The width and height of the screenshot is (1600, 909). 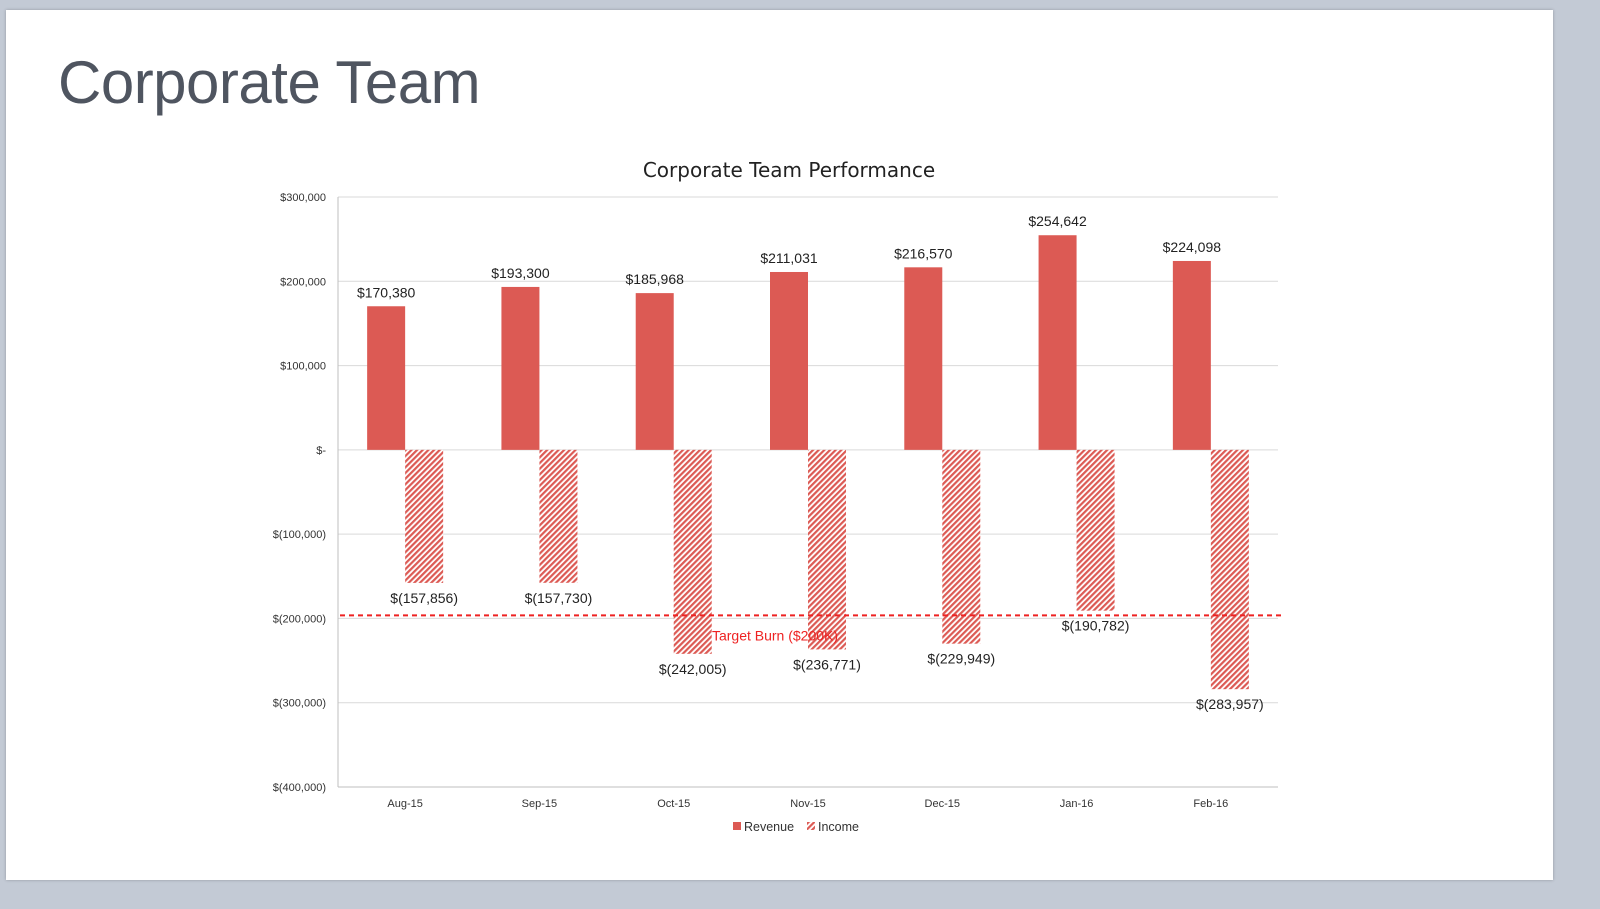 What do you see at coordinates (673, 804) in the screenshot?
I see `x-tick-label: Oct-15` at bounding box center [673, 804].